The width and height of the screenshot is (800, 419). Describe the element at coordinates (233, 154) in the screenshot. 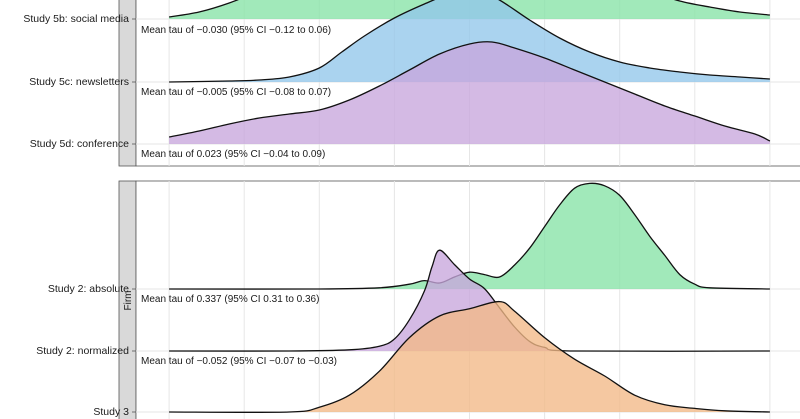

I see `row-annotation: Mean tau of 0.023 (95% CI −0.04 to 0.09)` at that location.